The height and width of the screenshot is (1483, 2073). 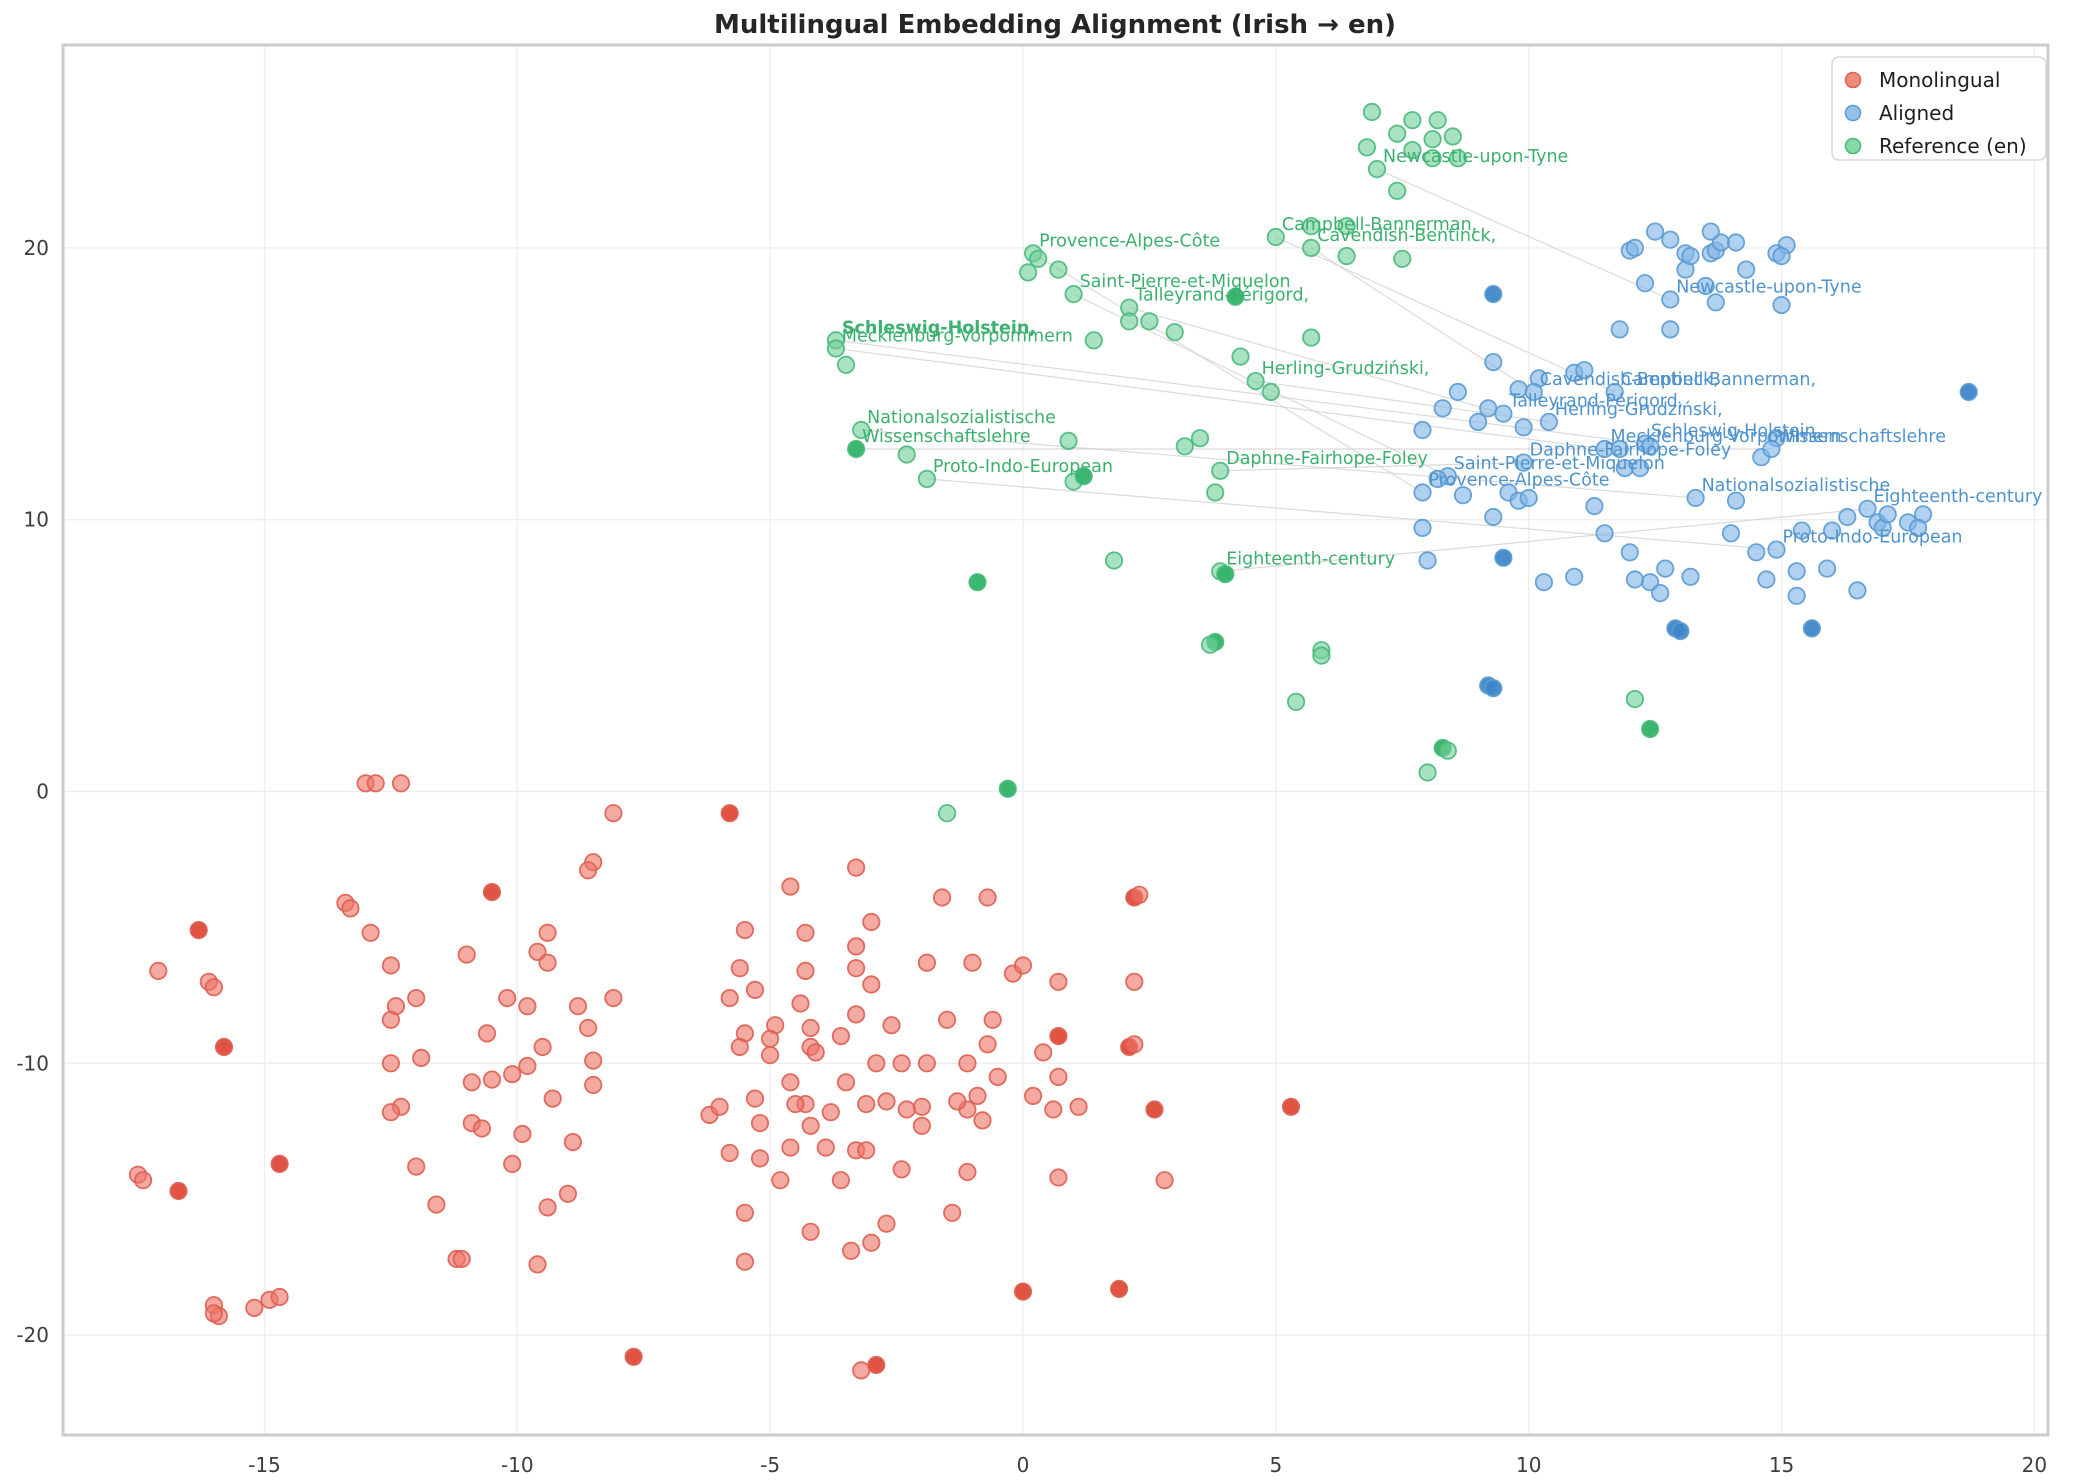 What do you see at coordinates (32, 1335) in the screenshot?
I see `y-tick-label: -20` at bounding box center [32, 1335].